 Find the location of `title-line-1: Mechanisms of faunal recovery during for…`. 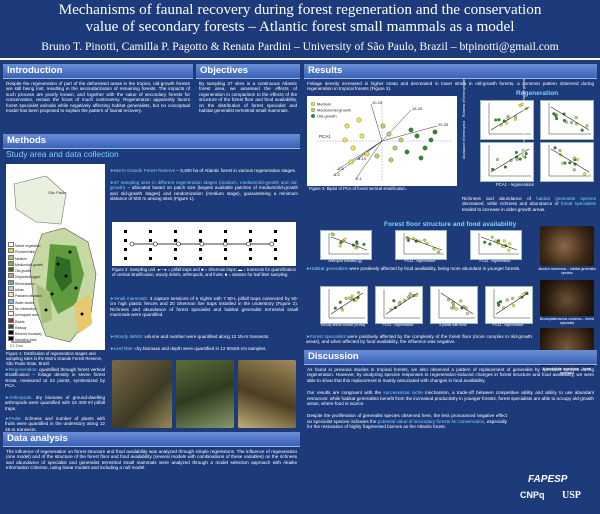

title-line-1: Mechanisms of faunal recovery during for… is located at coordinates (300, 9).